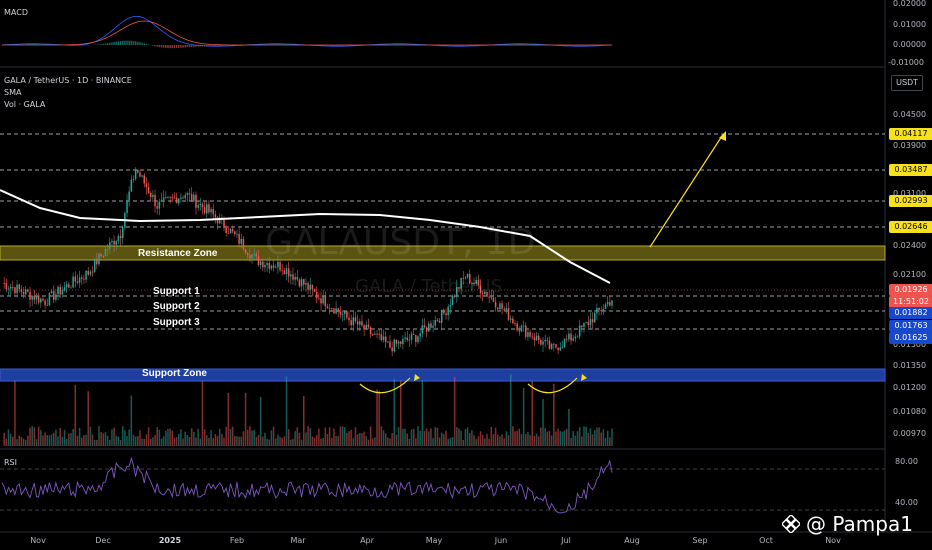  I want to click on time-axis-tick: Jul, so click(566, 540).